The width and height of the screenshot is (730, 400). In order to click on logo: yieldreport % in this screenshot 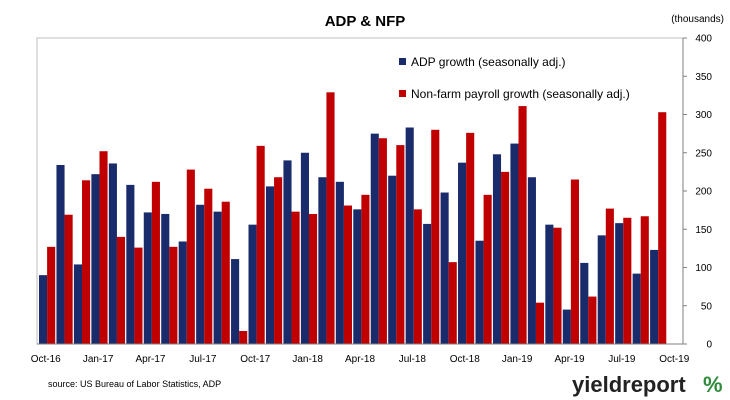, I will do `click(647, 384)`.